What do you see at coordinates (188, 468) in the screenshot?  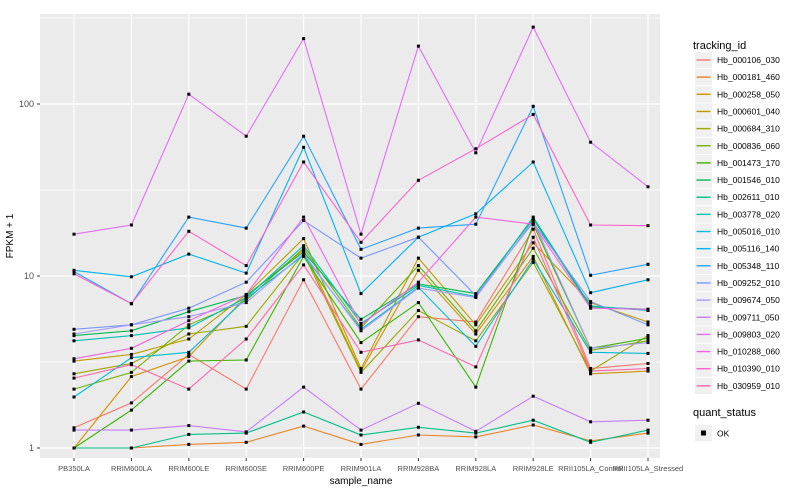 I see `x-tick-label: RRIM600LE` at bounding box center [188, 468].